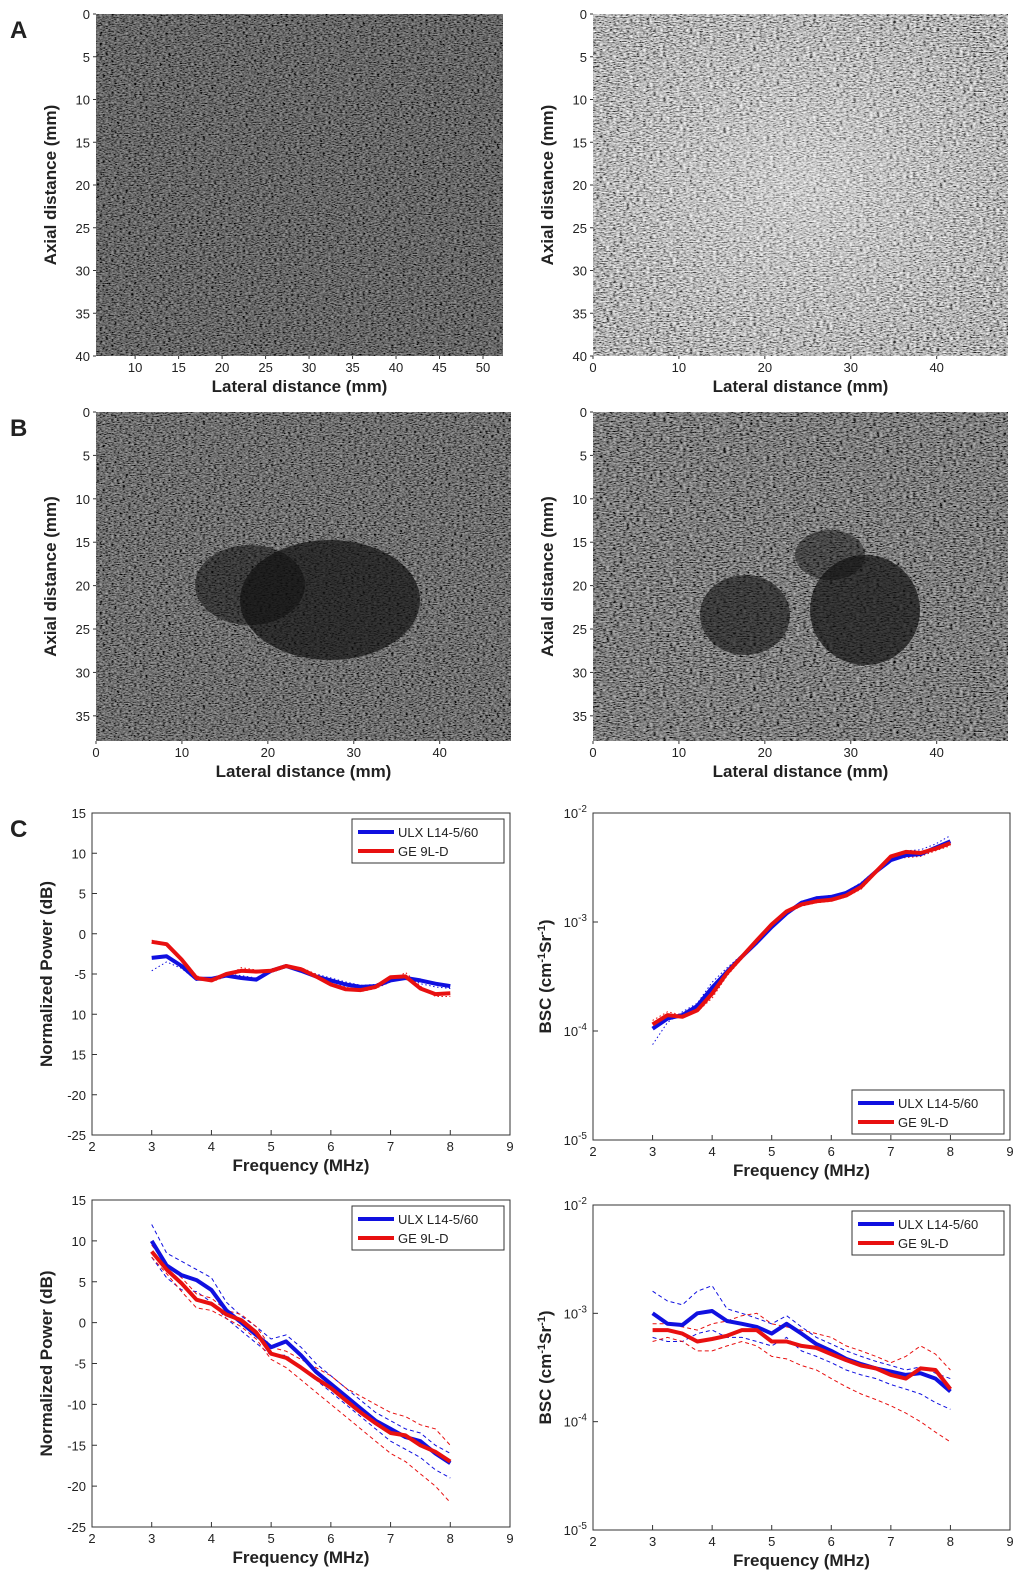  I want to click on y-tick-label: 25, so click(580, 629).